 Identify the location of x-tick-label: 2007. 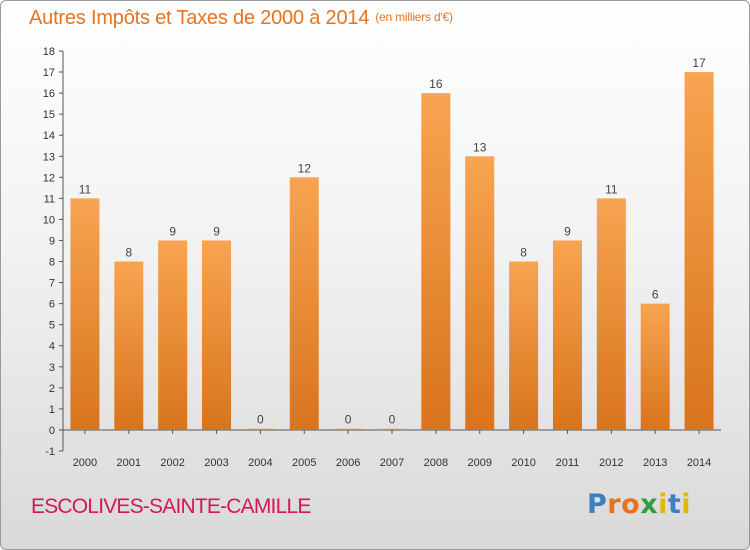
(392, 463).